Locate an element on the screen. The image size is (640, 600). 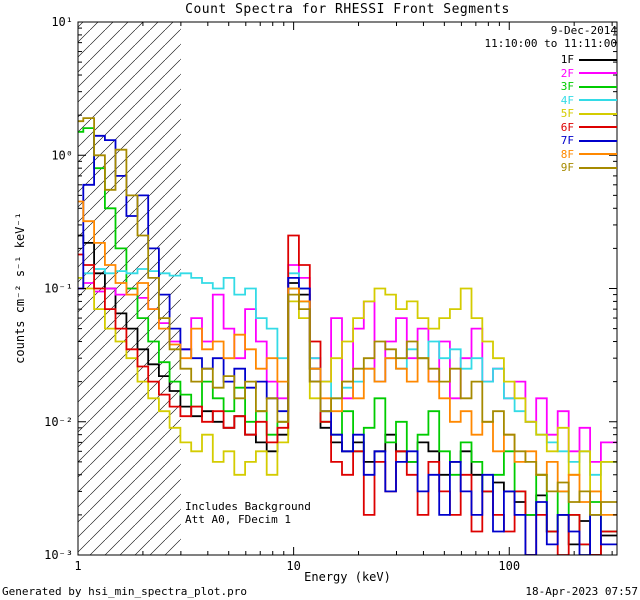
annotation-background: Includes Background is located at coordinates (248, 506).